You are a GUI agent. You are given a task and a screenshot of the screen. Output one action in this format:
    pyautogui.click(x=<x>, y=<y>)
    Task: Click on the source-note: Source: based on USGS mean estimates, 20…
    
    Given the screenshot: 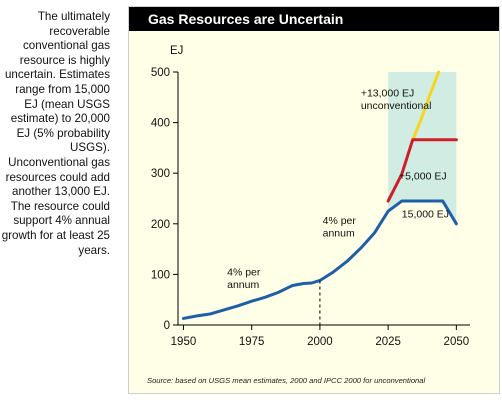 What is the action you would take?
    pyautogui.click(x=286, y=380)
    